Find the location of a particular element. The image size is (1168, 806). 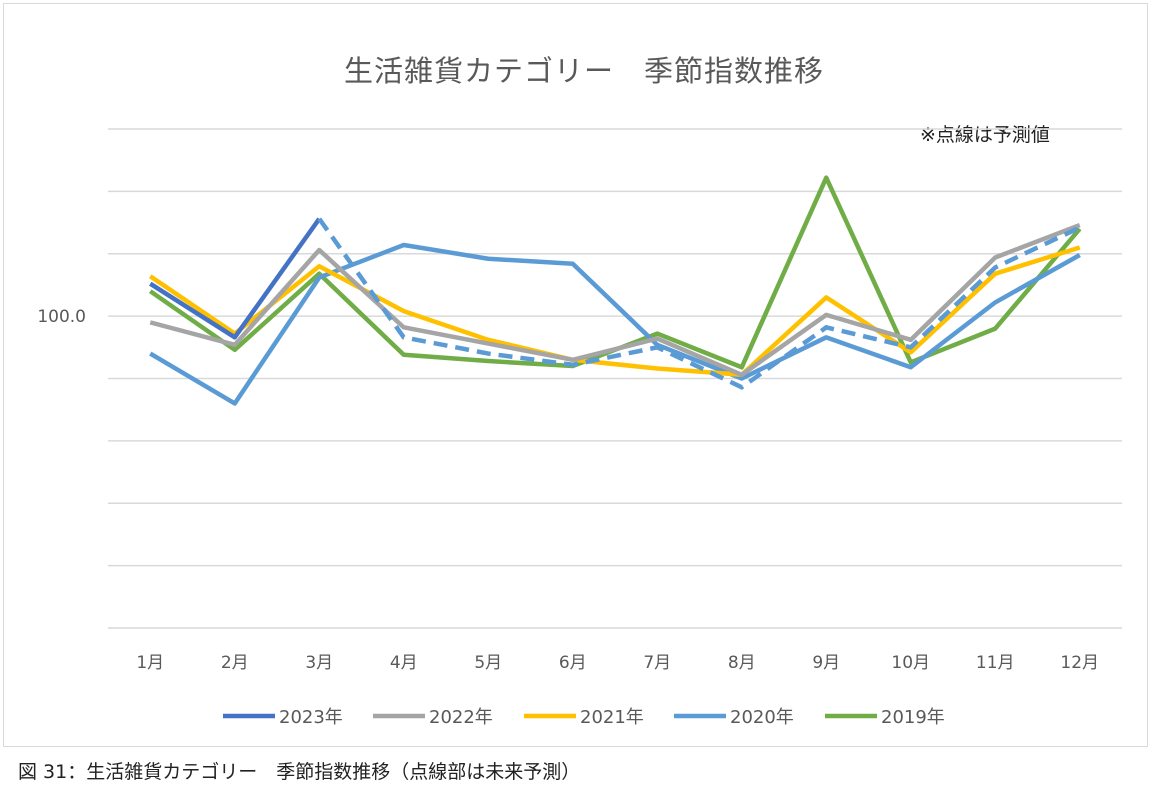

figure-caption: 図 31：生活雑貨カテゴリー 季節指数推移（点線部は未来予測） is located at coordinates (299, 772).